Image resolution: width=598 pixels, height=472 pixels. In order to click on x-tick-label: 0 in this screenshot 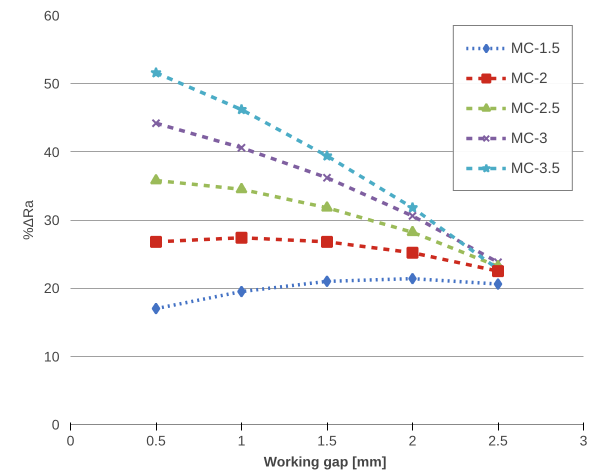, I will do `click(70, 440)`.